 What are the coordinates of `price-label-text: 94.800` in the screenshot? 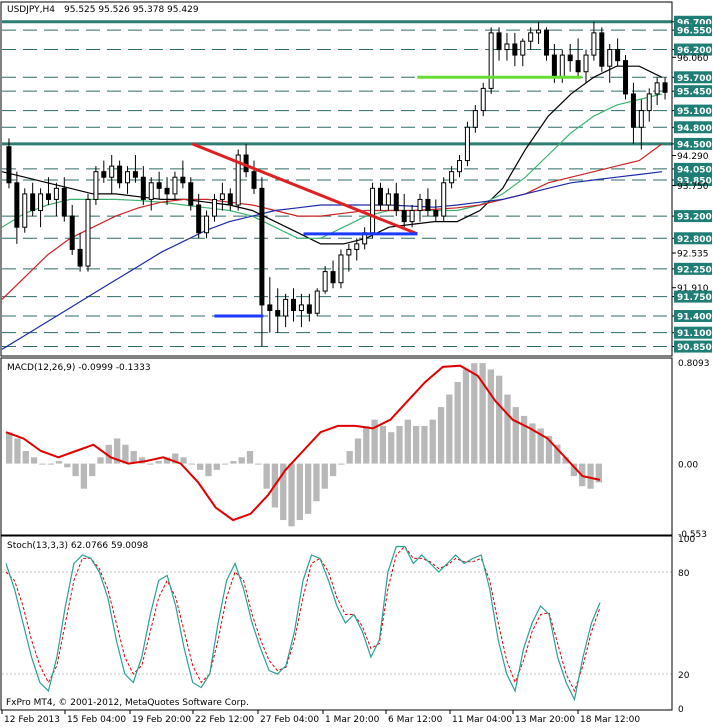 It's located at (694, 129).